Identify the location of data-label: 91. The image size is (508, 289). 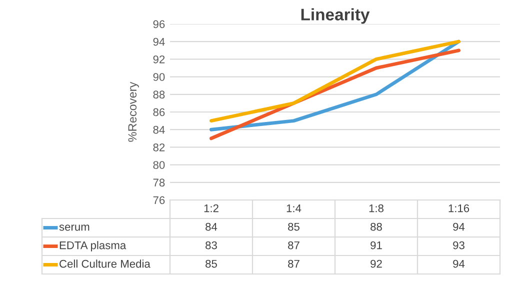
(376, 245).